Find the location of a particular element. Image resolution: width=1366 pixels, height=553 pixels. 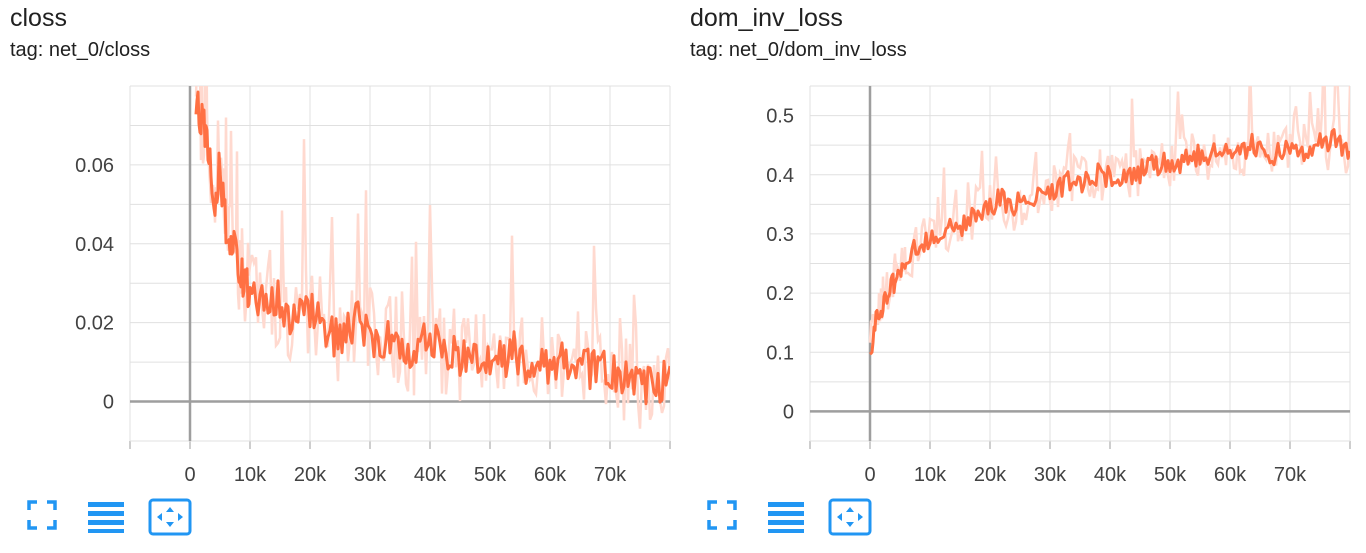

chart-tag: tag: net_0/closs is located at coordinates (80, 50).